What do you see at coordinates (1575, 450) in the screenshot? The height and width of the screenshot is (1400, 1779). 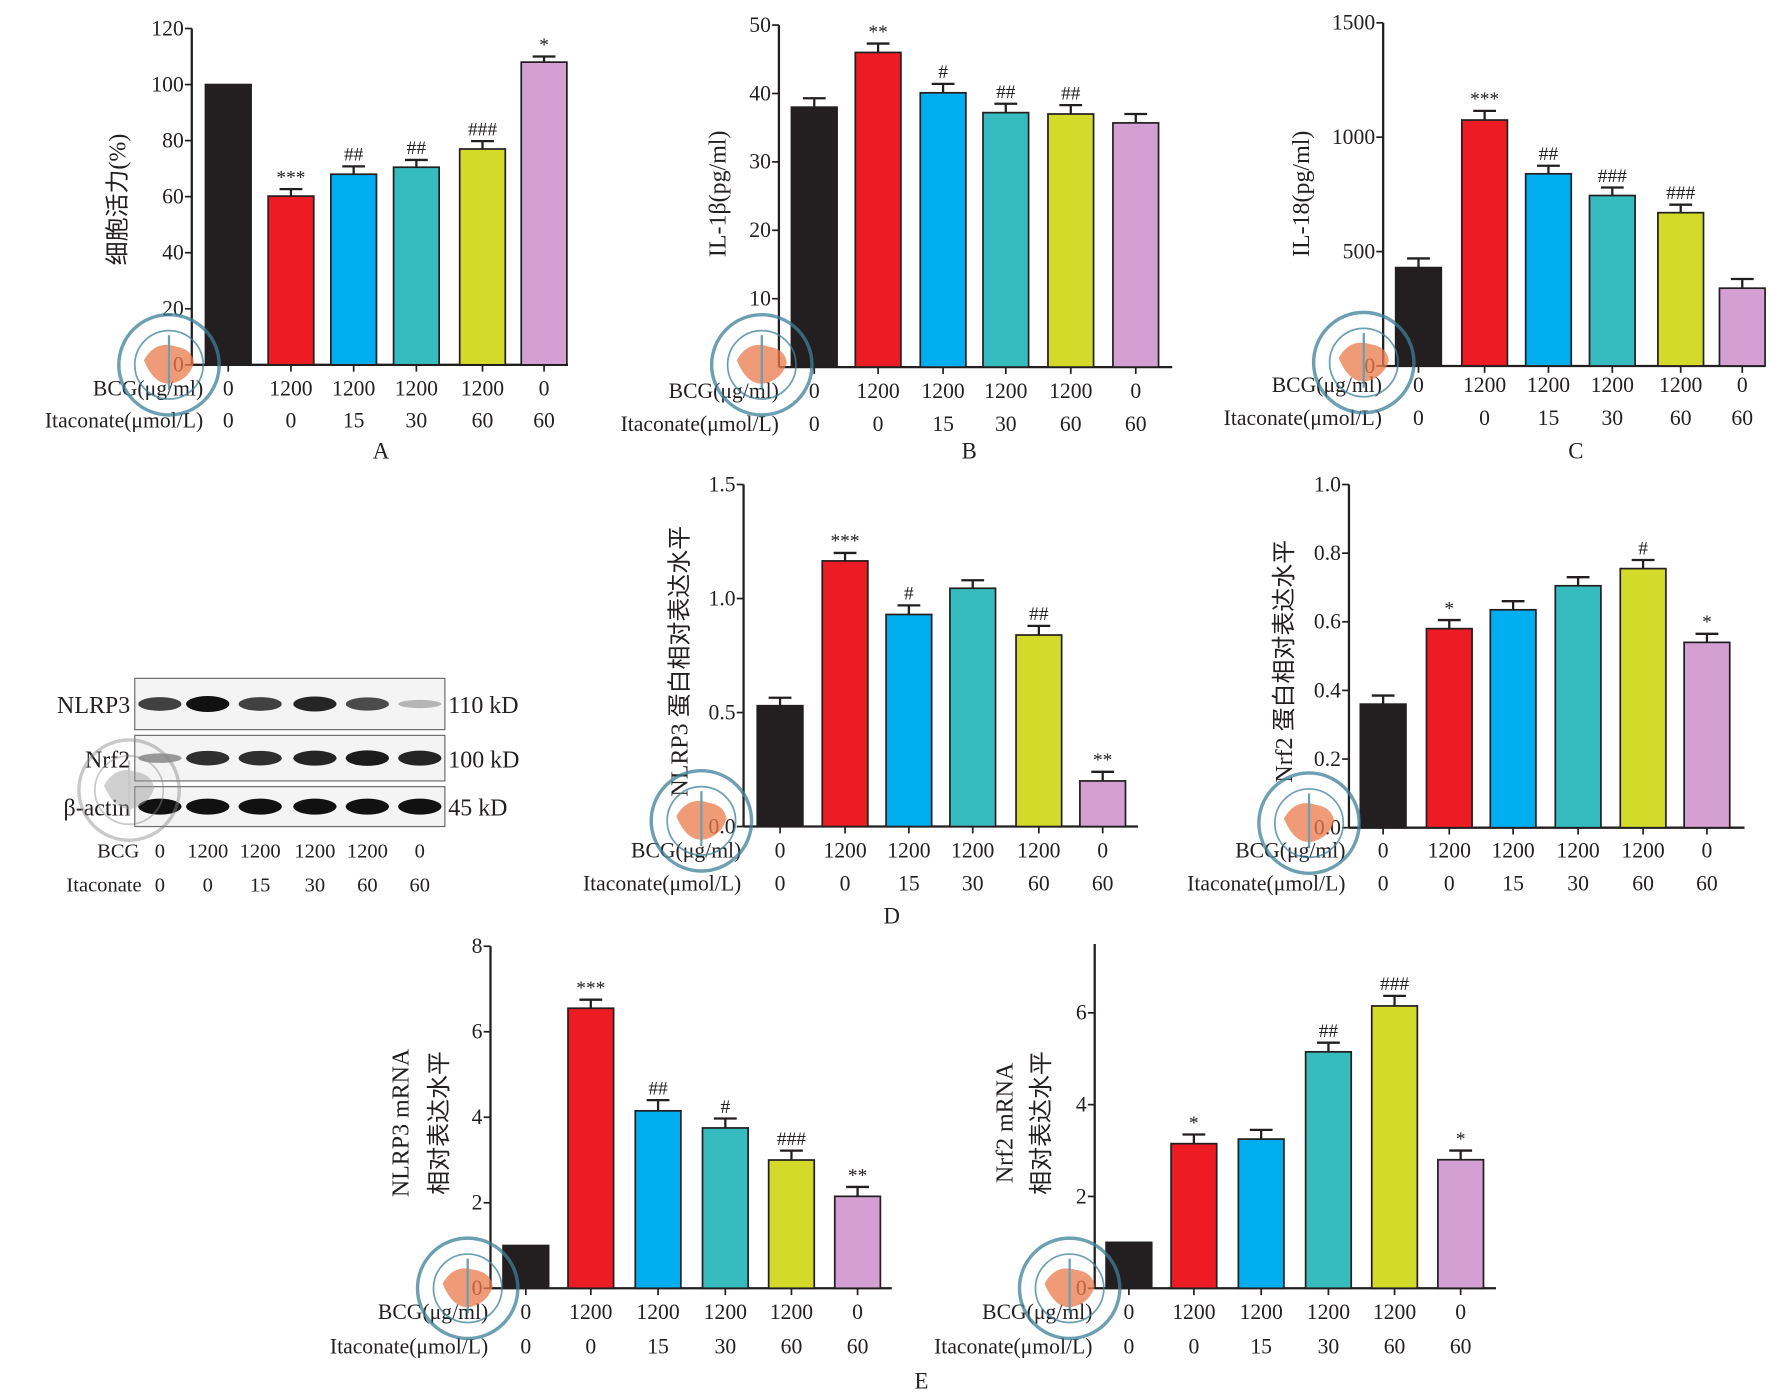 I see `panel-label-c: C` at bounding box center [1575, 450].